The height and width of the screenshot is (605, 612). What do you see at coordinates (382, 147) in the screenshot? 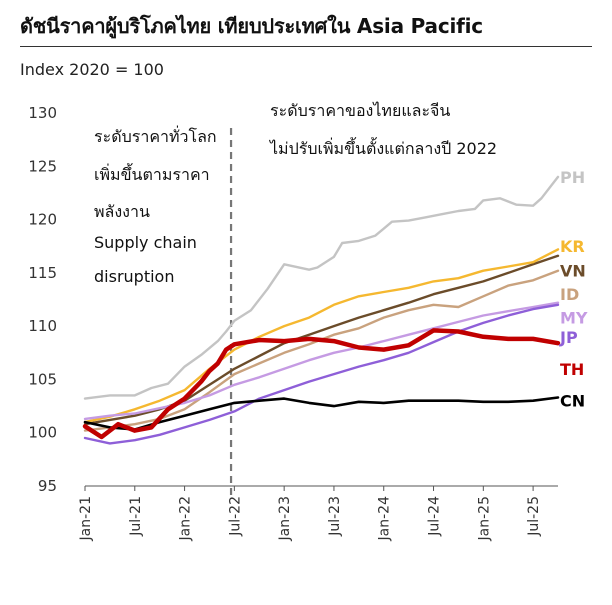
I see `annotation-right-line: ไม่ปรับเพิ่มขึ้นตั้งแต่กลางปี 2022` at bounding box center [382, 147].